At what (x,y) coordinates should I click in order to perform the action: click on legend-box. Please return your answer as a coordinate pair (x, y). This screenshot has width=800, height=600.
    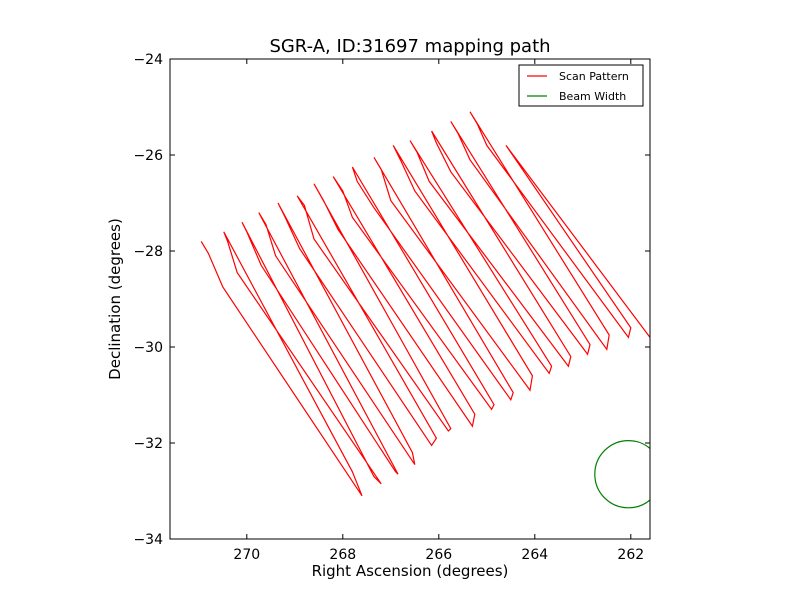
    Looking at the image, I should click on (581, 85).